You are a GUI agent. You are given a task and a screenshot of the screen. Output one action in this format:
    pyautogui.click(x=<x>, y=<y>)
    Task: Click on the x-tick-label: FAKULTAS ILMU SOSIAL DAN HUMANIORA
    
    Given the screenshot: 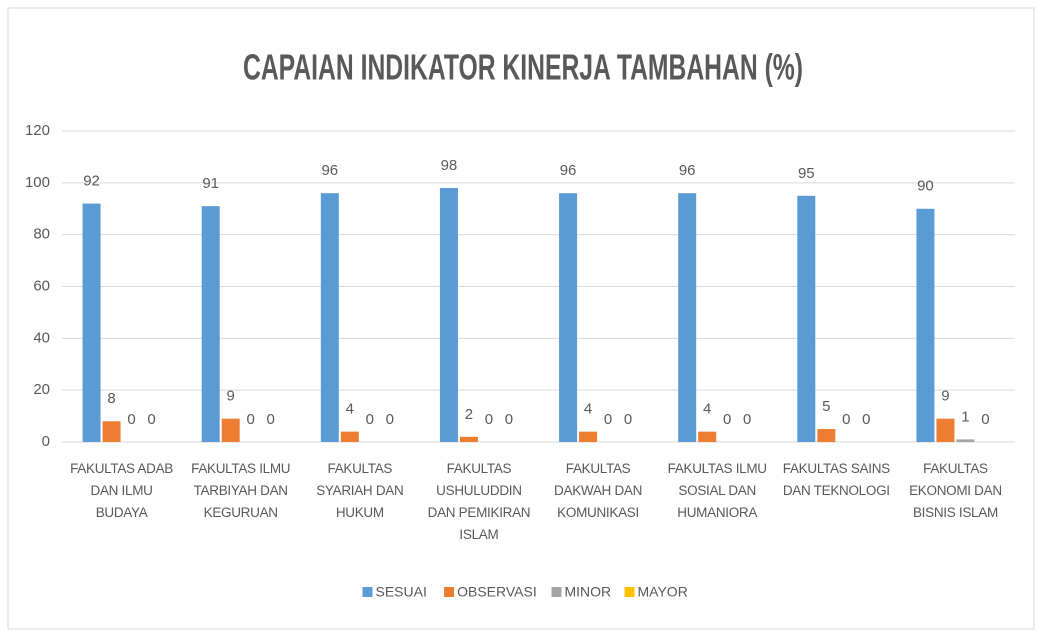 What is the action you would take?
    pyautogui.click(x=717, y=490)
    